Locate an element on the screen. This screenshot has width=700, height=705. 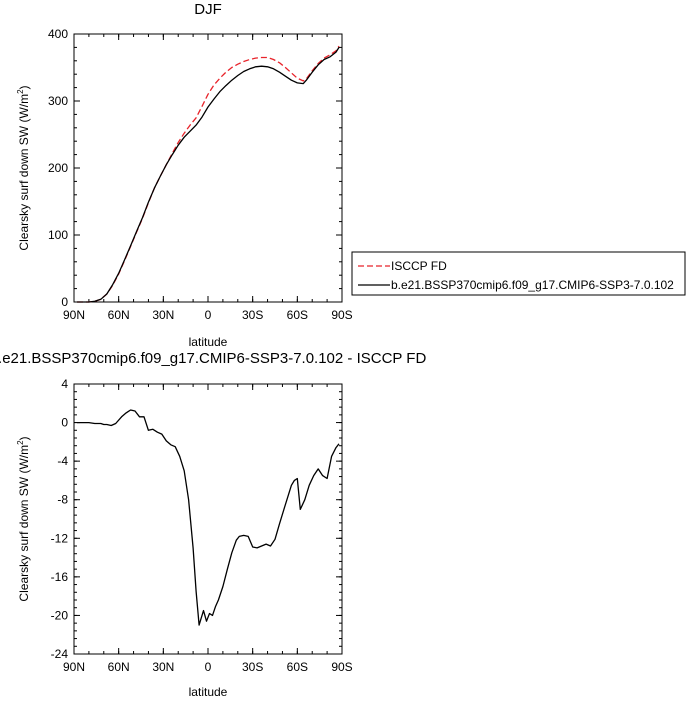
bottom-x-tick-label: 90N is located at coordinates (74, 667).